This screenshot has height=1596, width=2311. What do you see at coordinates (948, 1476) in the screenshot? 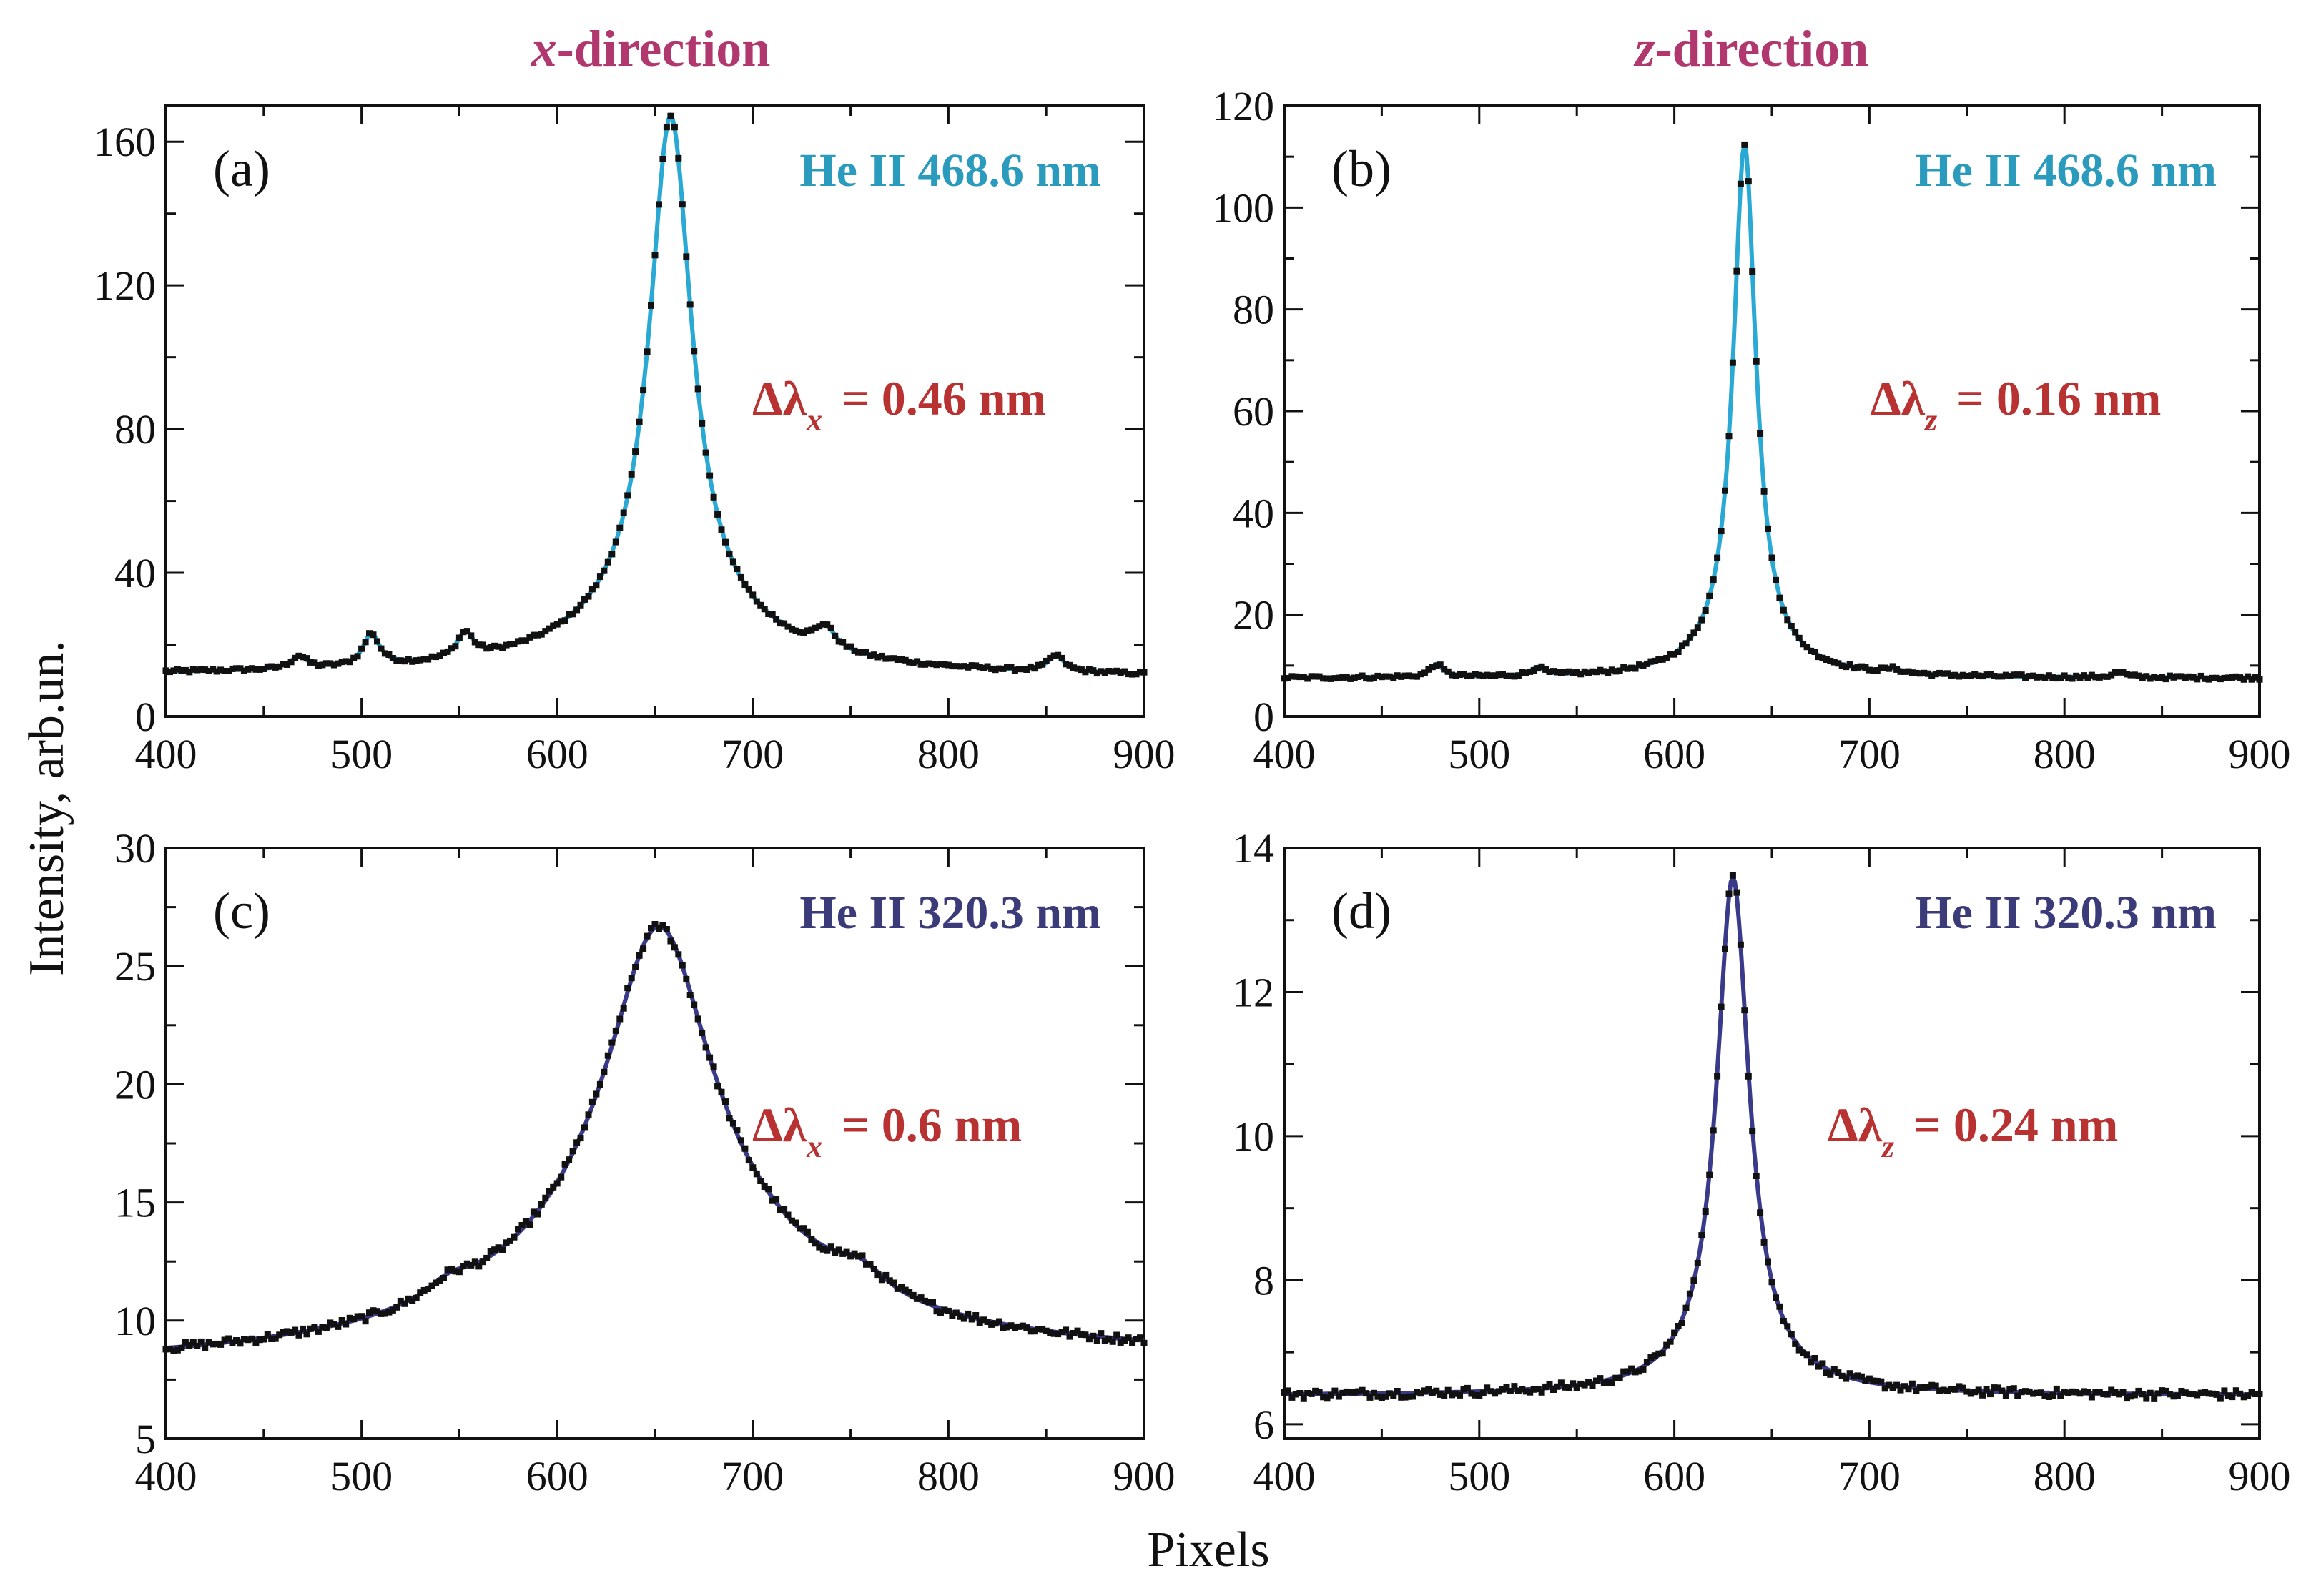
I see `x-tick-label: 800` at bounding box center [948, 1476].